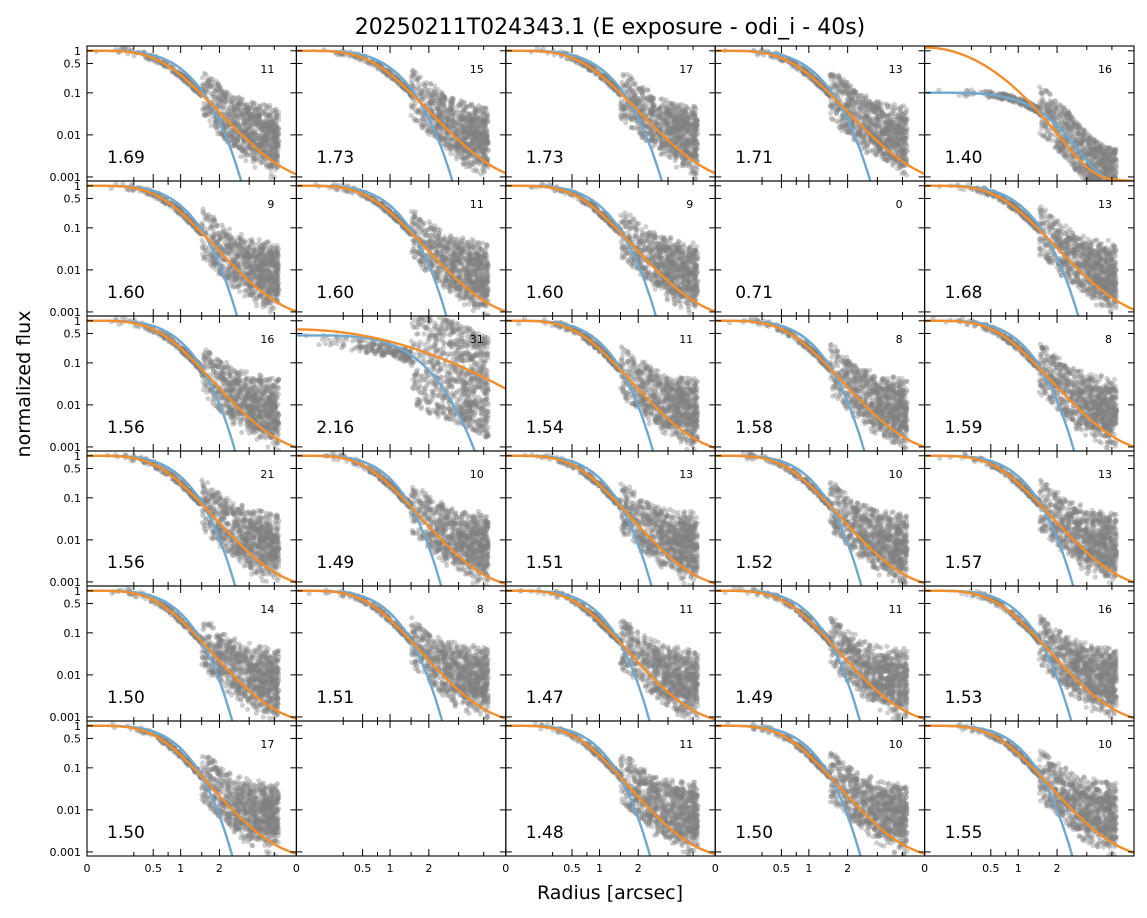 The height and width of the screenshot is (918, 1147). What do you see at coordinates (896, 69) in the screenshot?
I see `panel-star-count: 13` at bounding box center [896, 69].